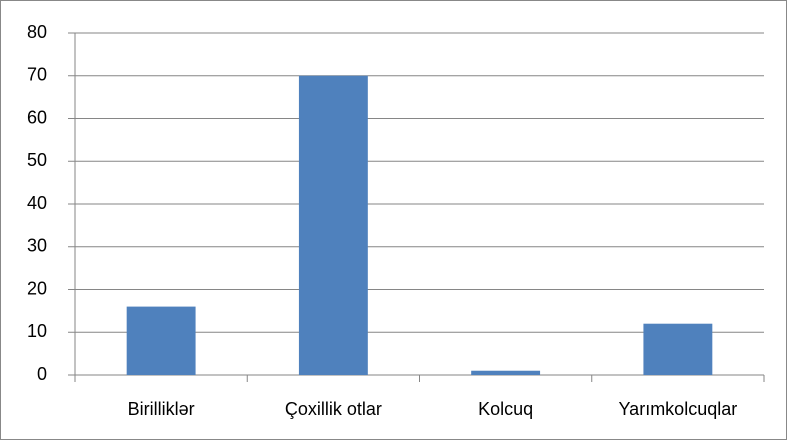 Image resolution: width=787 pixels, height=440 pixels. Describe the element at coordinates (37, 32) in the screenshot. I see `y-tick-label: 80` at that location.